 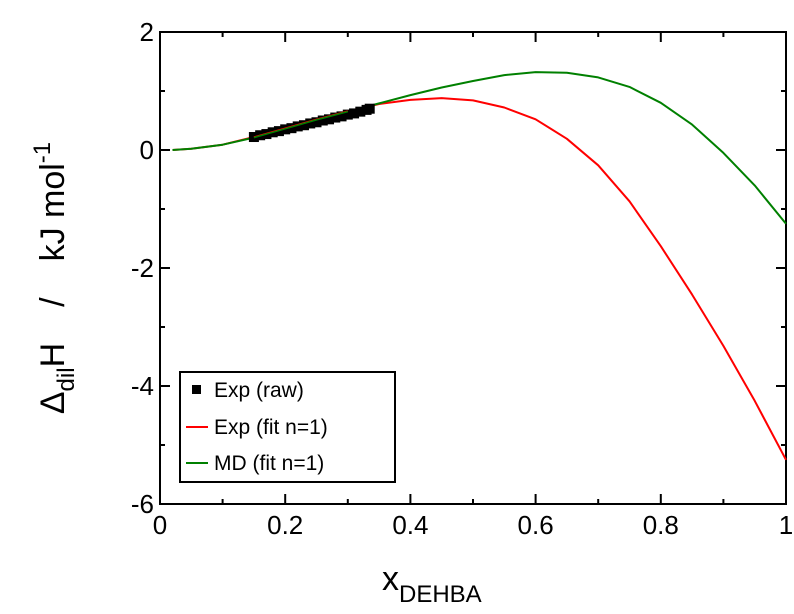 What do you see at coordinates (142, 504) in the screenshot?
I see `y-tick-label: -6` at bounding box center [142, 504].